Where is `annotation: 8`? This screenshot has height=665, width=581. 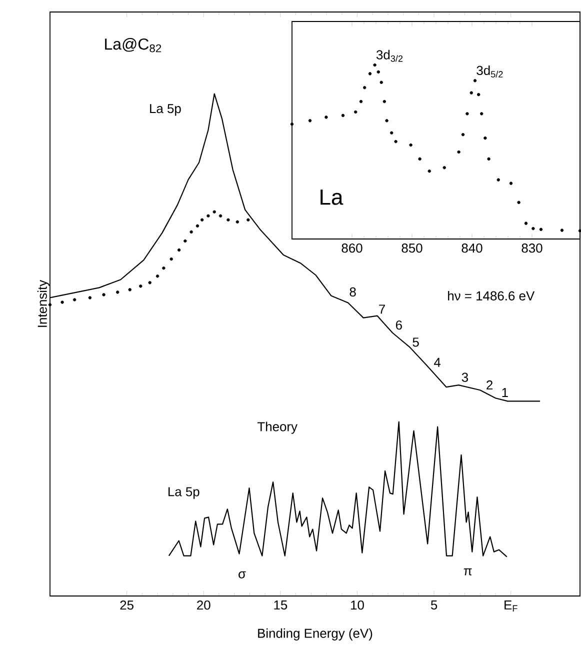
annotation: 8 is located at coordinates (353, 292).